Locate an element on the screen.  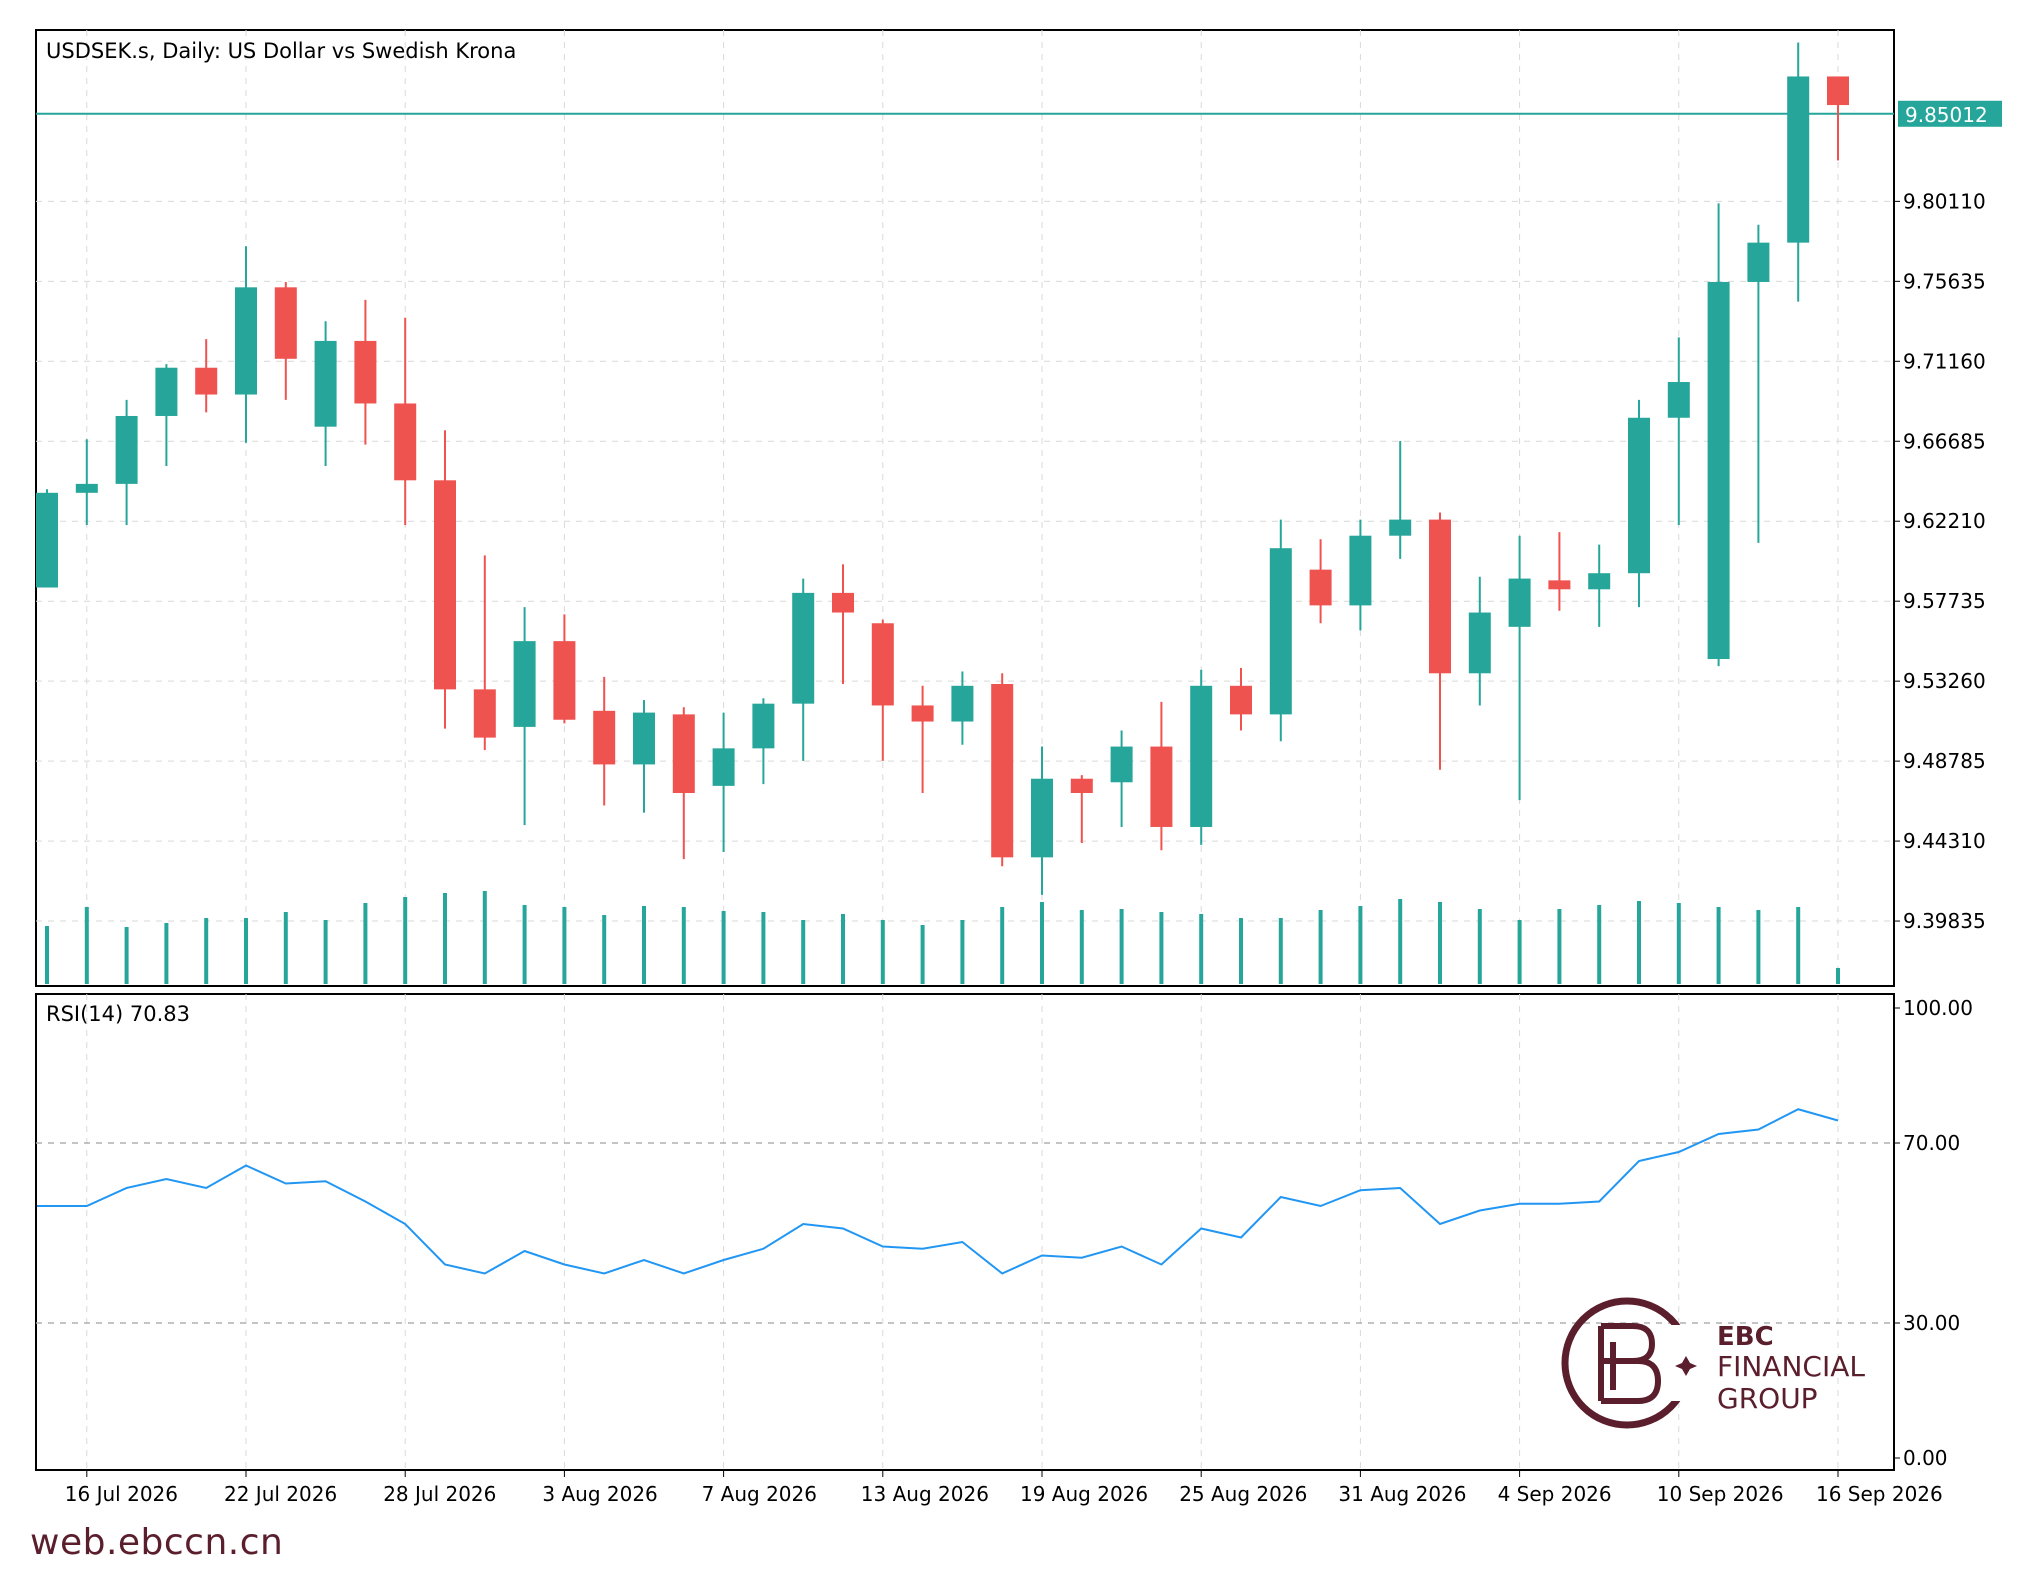
current-price-label: 9.85012 is located at coordinates (1946, 115).